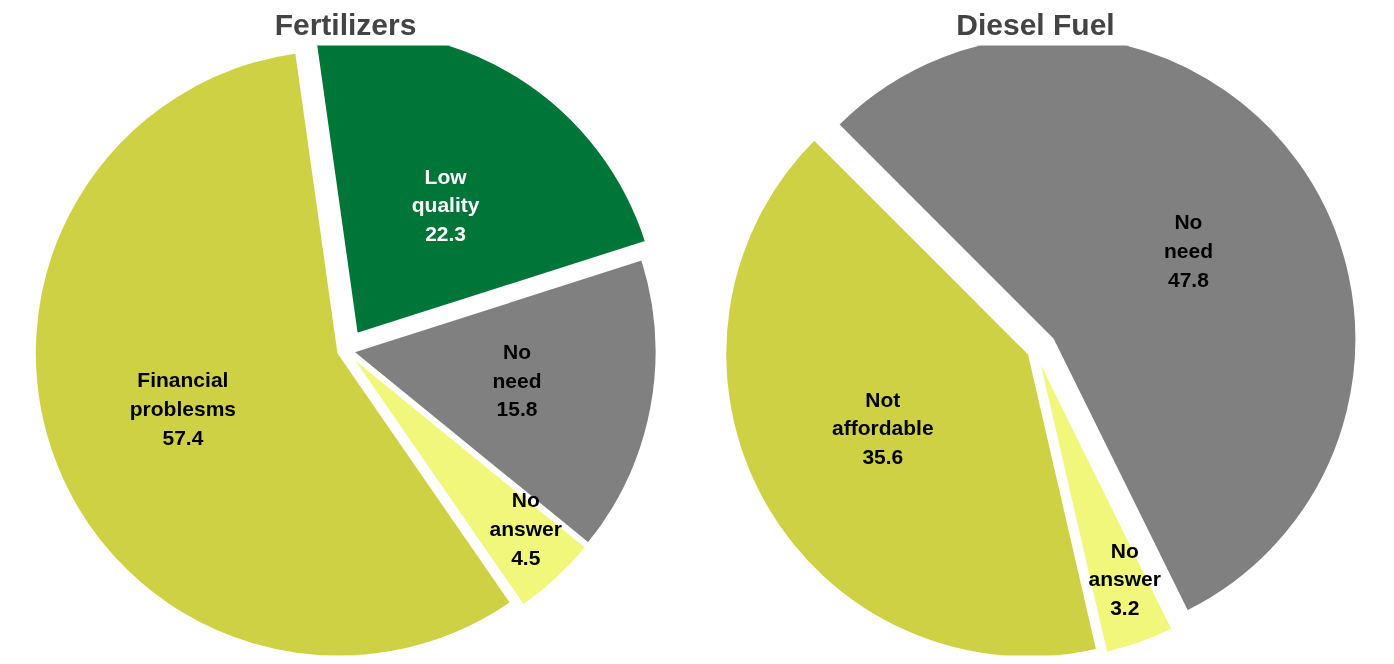  Describe the element at coordinates (883, 413) in the screenshot. I see `slice-label: Not affordable` at that location.